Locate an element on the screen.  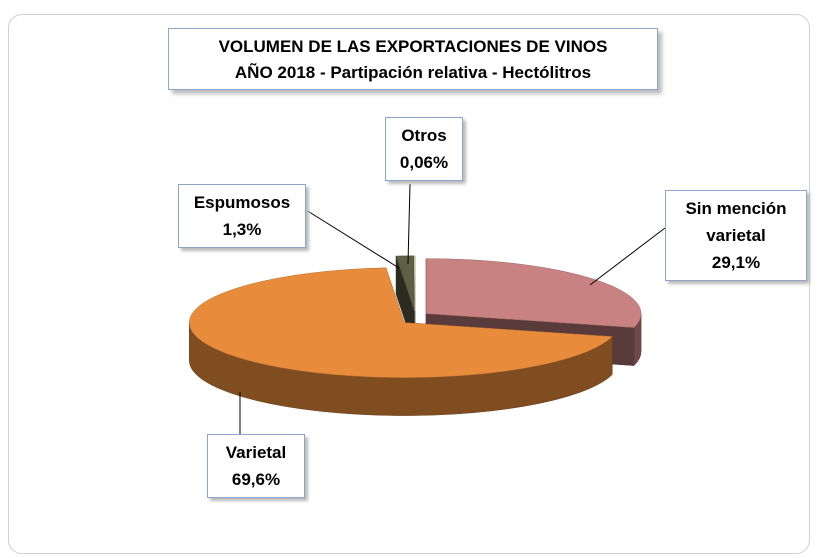
label-value: 69,6% is located at coordinates (256, 479).